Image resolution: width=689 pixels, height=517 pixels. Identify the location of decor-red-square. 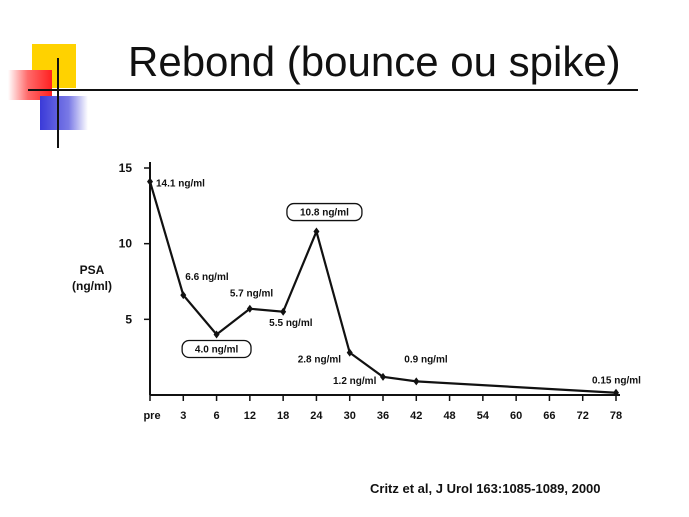
(30, 85).